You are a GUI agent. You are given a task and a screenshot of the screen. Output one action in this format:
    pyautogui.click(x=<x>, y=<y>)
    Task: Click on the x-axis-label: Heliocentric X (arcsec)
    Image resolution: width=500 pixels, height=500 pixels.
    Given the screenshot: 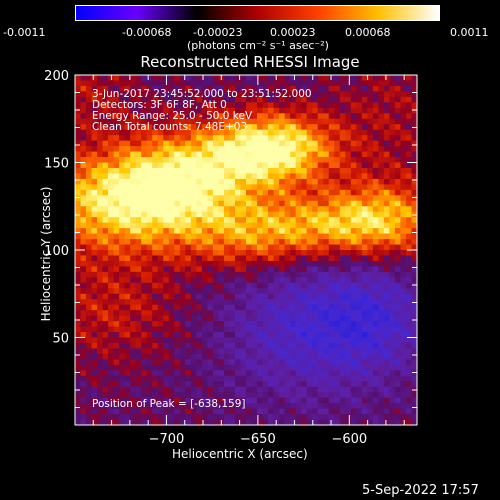 What is the action you would take?
    pyautogui.click(x=240, y=454)
    